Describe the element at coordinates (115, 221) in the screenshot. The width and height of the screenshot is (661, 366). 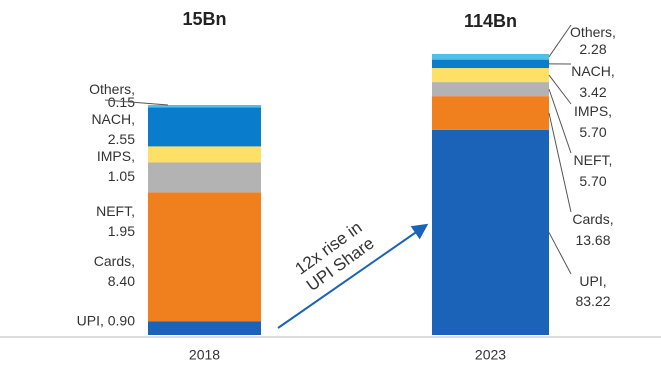
I see `data-label: NEFT, 1.95` at that location.